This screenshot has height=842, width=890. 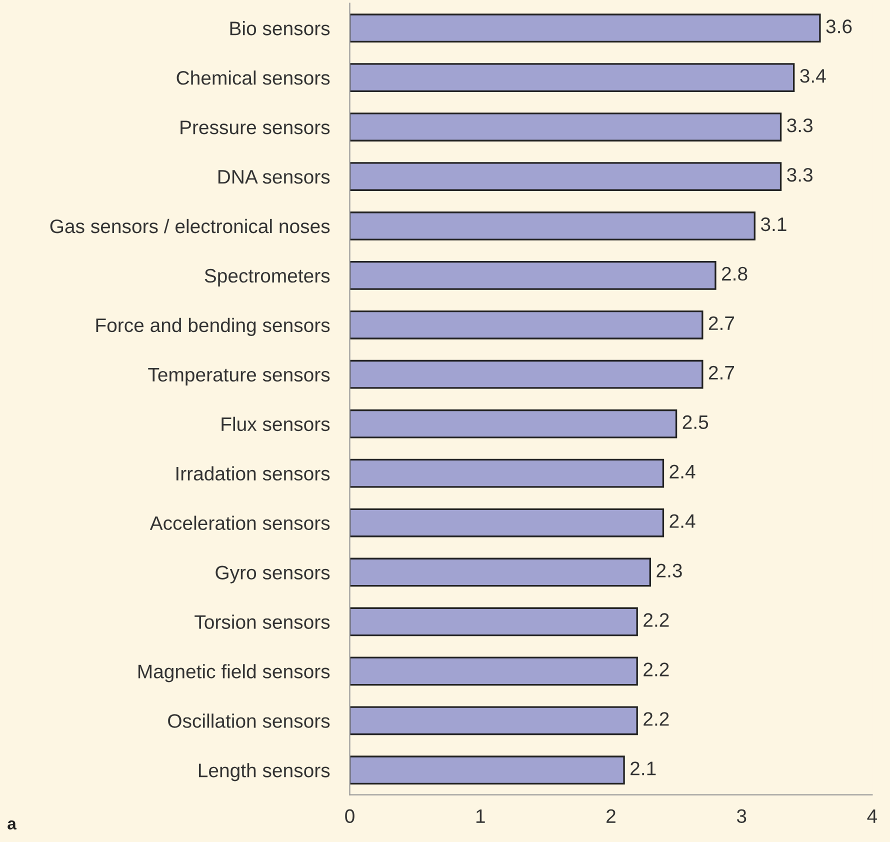 What do you see at coordinates (669, 571) in the screenshot?
I see `data-label: 2.3` at bounding box center [669, 571].